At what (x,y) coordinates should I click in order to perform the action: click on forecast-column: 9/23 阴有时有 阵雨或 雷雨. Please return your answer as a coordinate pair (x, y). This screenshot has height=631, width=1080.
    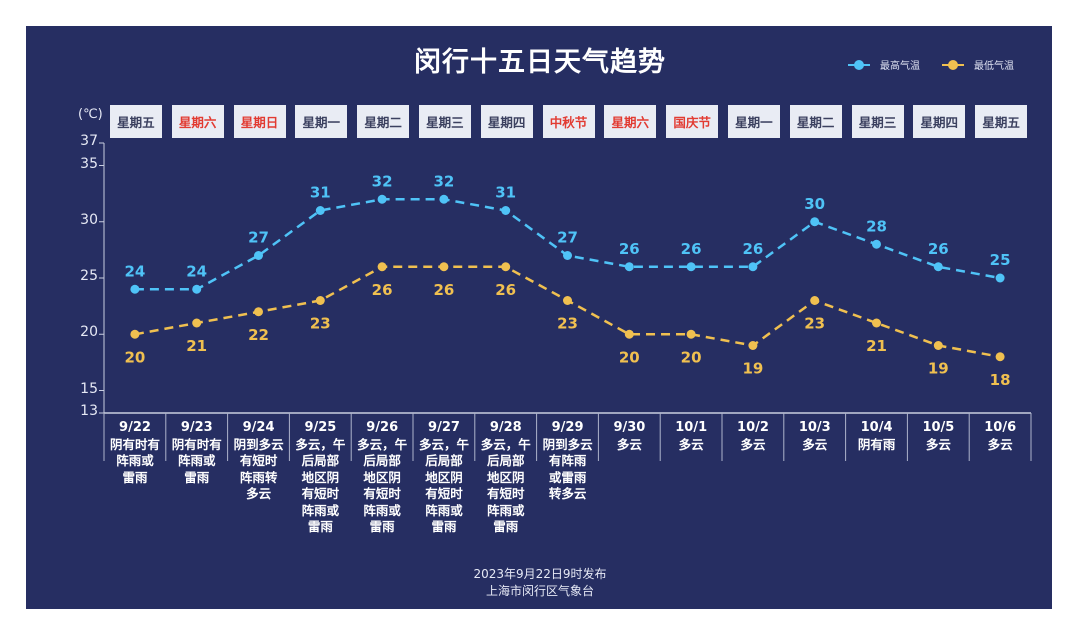
    Looking at the image, I should click on (197, 453).